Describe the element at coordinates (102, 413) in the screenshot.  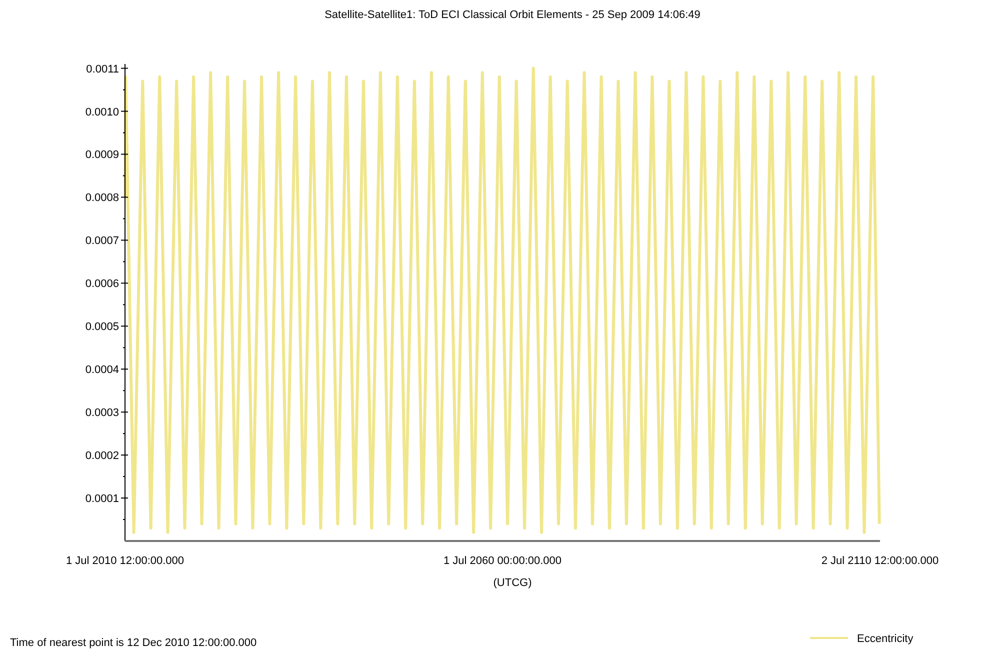
I see `y-tick-label: 0.0003` at that location.